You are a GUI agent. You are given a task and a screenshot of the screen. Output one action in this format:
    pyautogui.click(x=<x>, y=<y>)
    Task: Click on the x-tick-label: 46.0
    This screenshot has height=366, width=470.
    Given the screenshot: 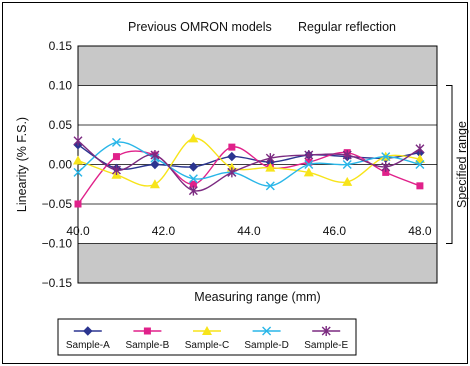 What is the action you would take?
    pyautogui.click(x=335, y=231)
    